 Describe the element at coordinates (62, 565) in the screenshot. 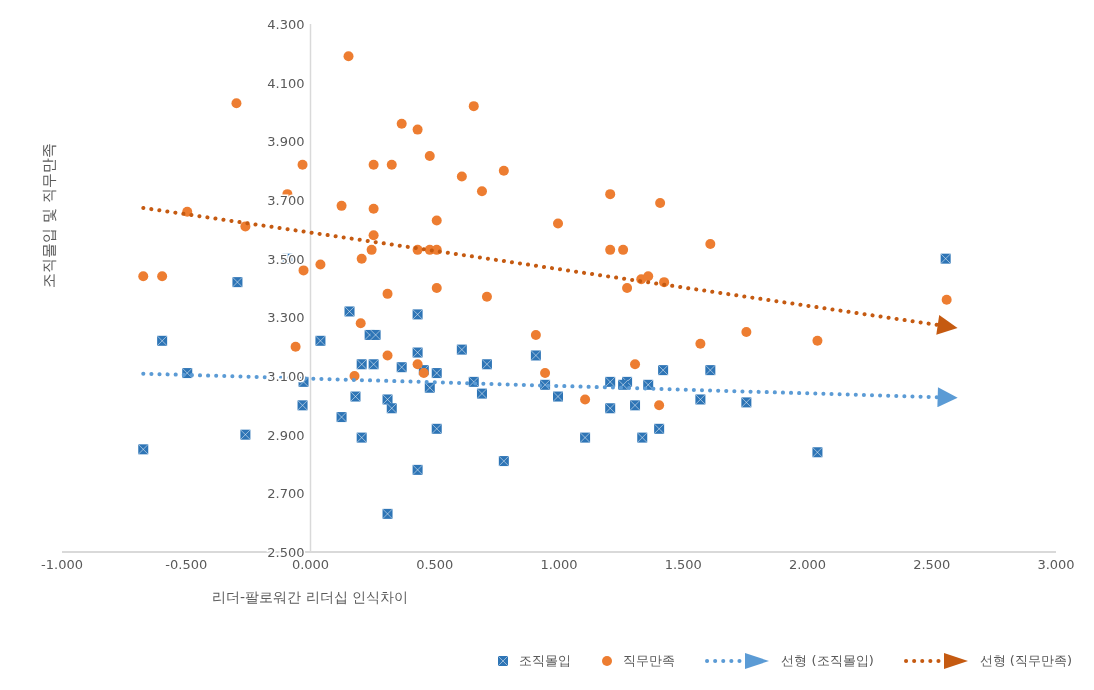

I see `x-tick-label: -1.000` at that location.